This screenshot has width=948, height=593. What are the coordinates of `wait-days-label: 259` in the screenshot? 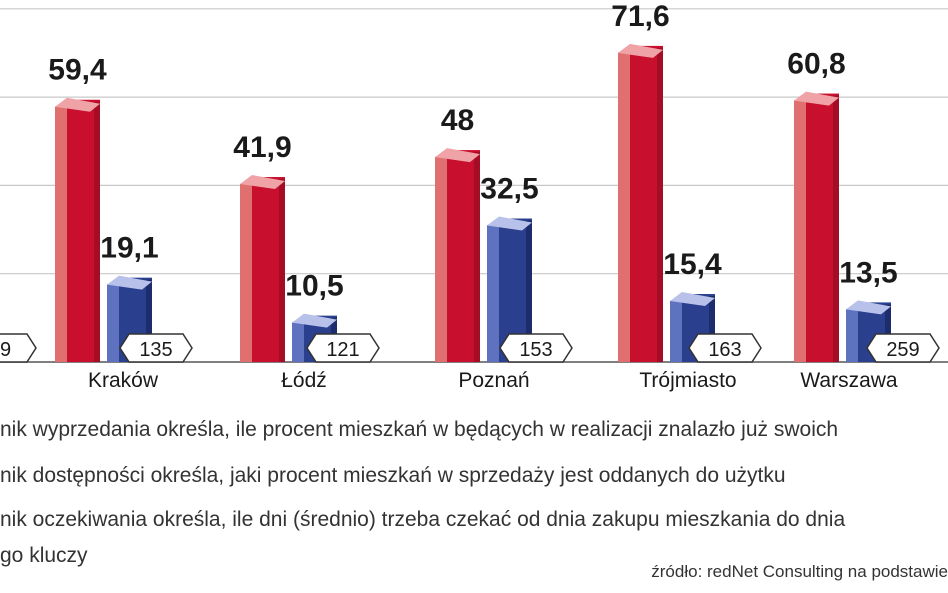 It's located at (902, 350).